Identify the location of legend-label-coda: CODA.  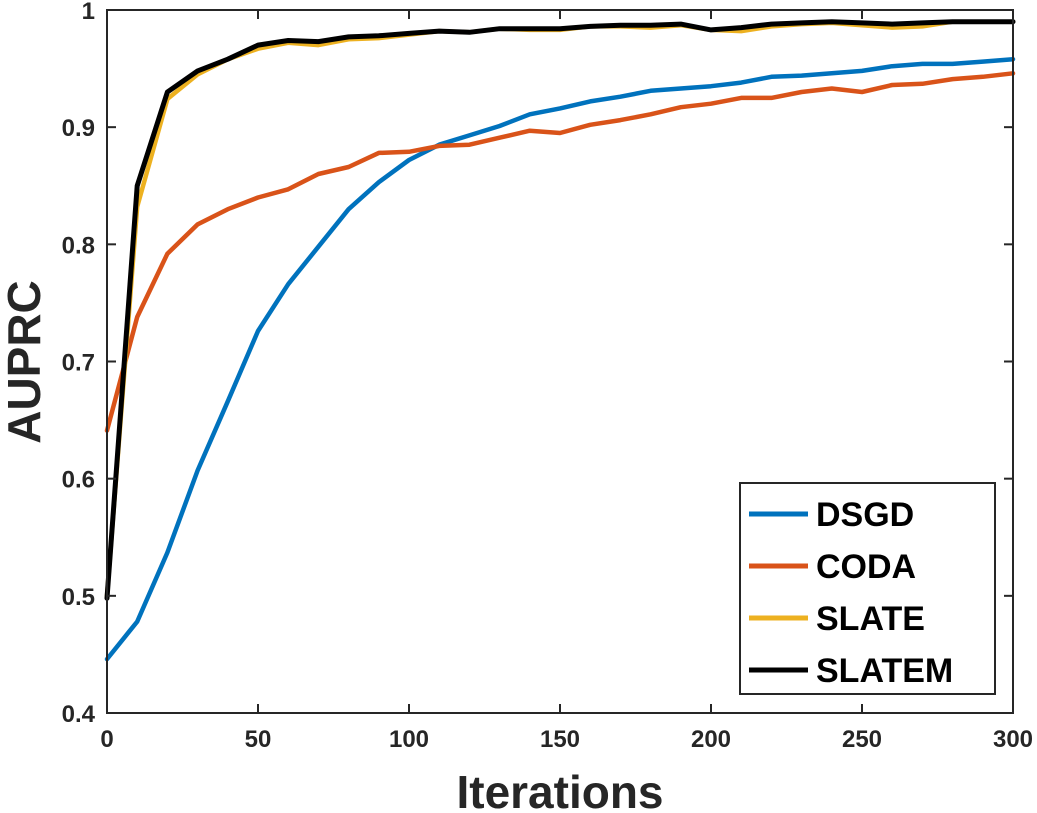
(866, 567).